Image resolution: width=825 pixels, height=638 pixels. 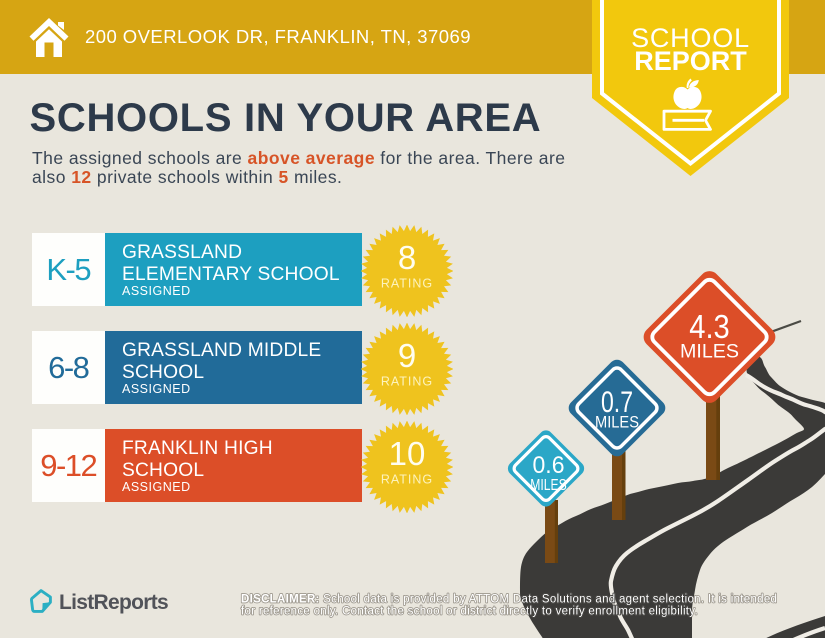 What do you see at coordinates (617, 402) in the screenshot?
I see `svg-text: 0.7` at bounding box center [617, 402].